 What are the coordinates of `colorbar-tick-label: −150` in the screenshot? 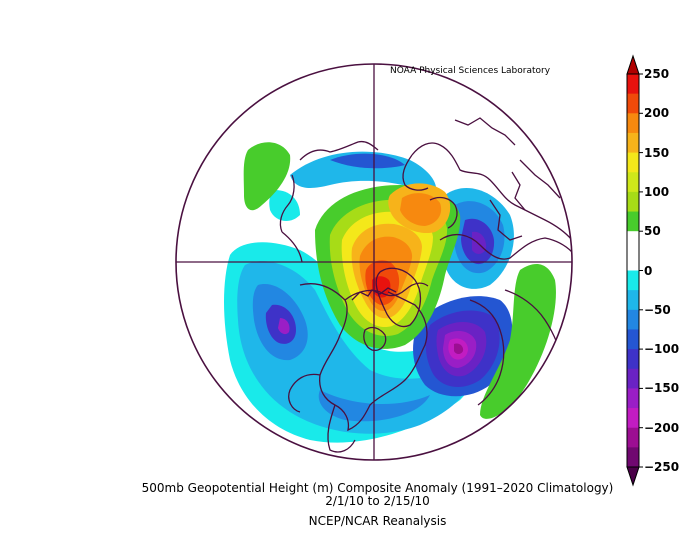 It's located at (662, 388).